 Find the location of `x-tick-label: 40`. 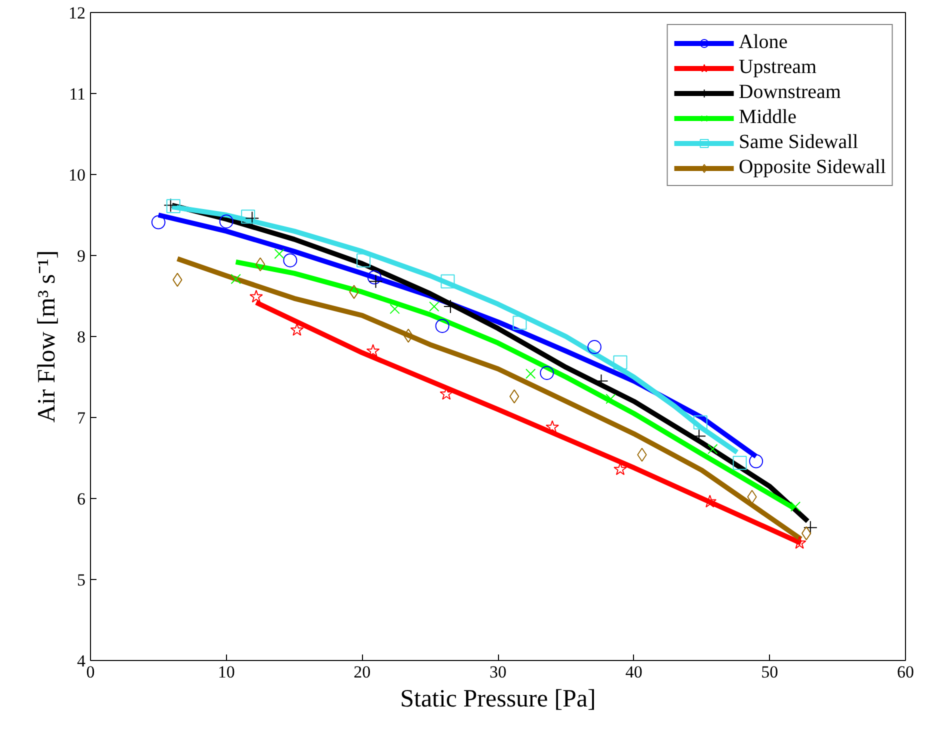

x-tick-label: 40 is located at coordinates (633, 672).